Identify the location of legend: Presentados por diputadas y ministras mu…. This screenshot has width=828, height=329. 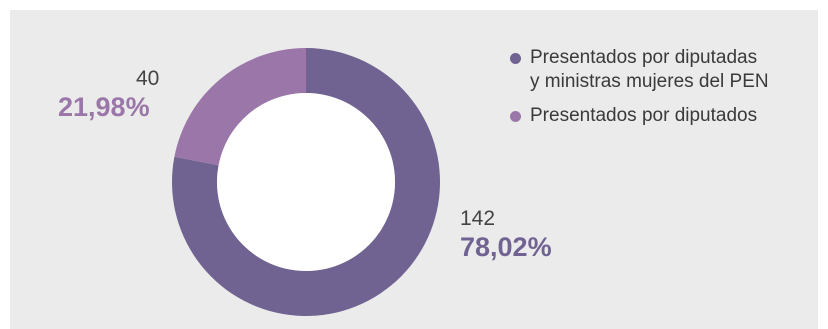
(658, 92).